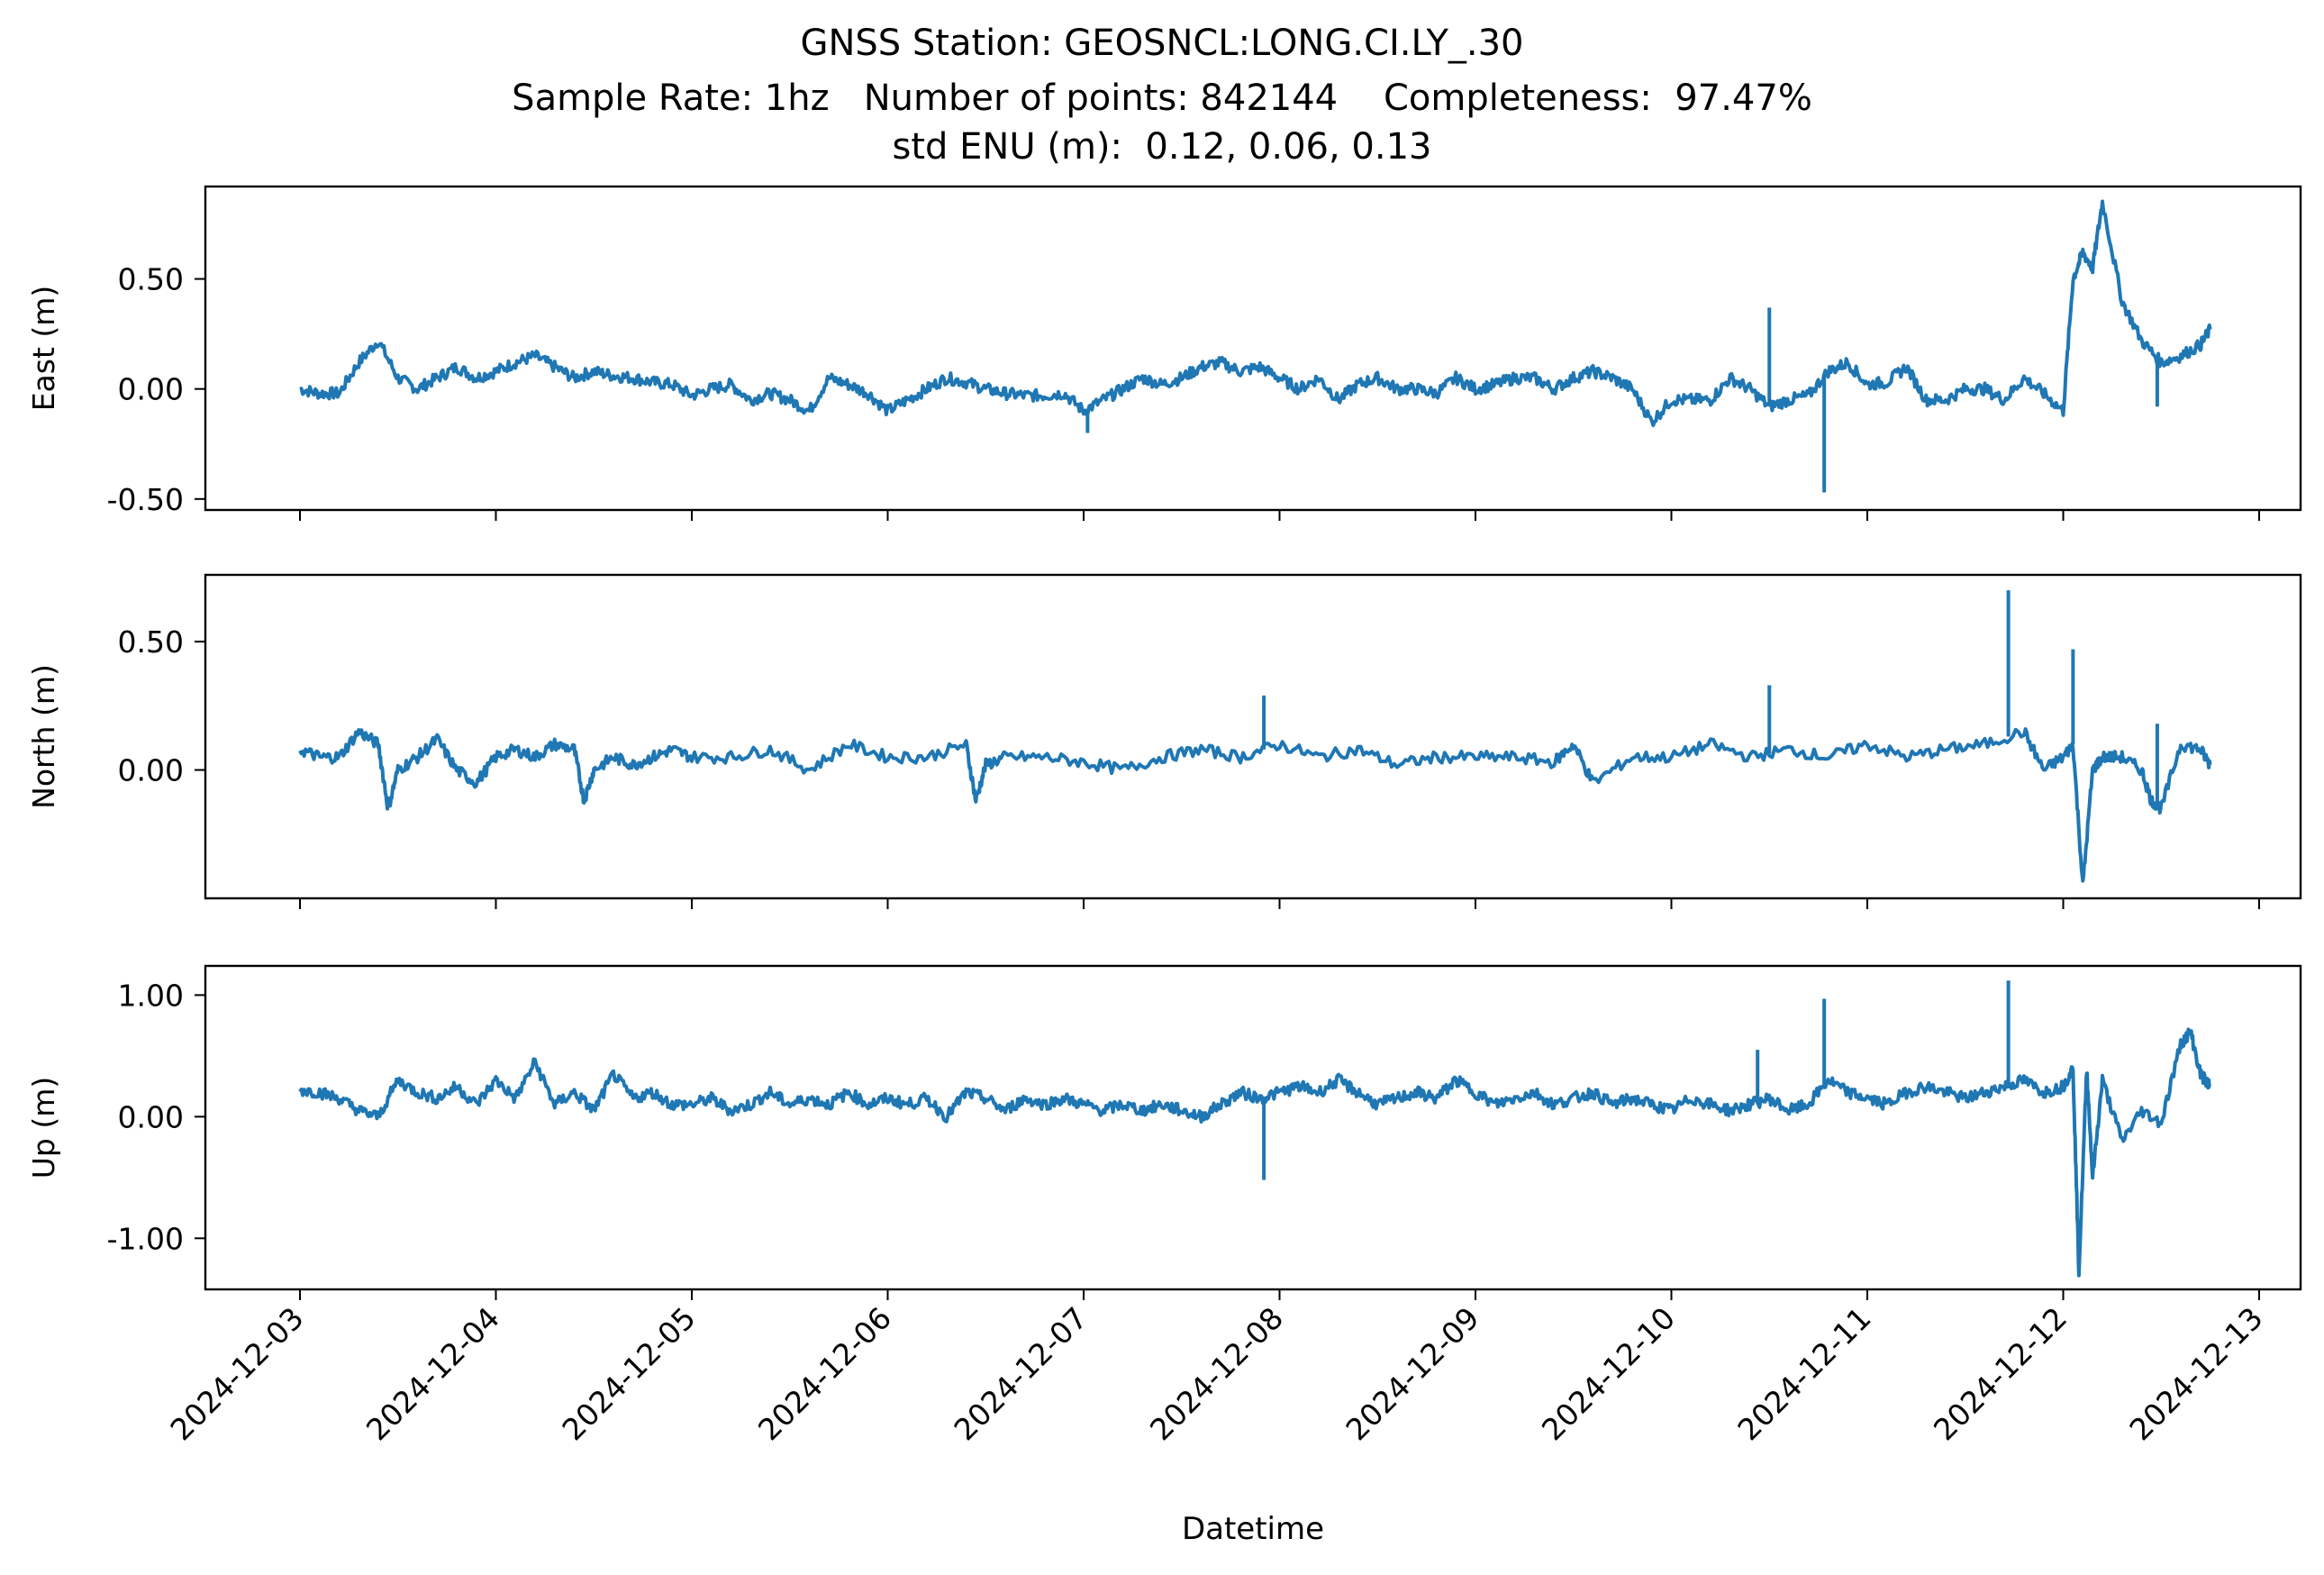  I want to click on x-axis-label: Datetime, so click(1253, 1529).